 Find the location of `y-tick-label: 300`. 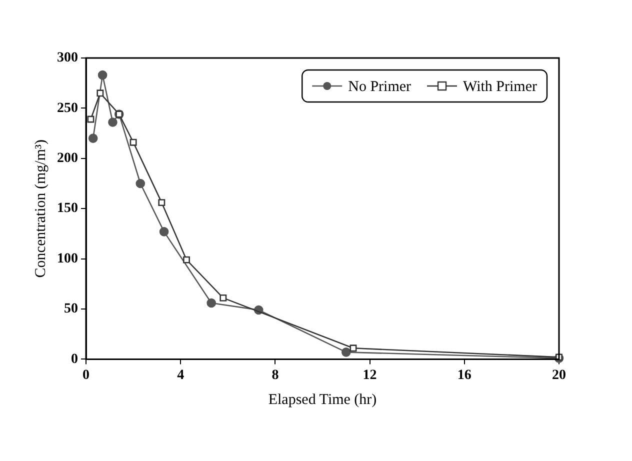

y-tick-label: 300 is located at coordinates (67, 58).